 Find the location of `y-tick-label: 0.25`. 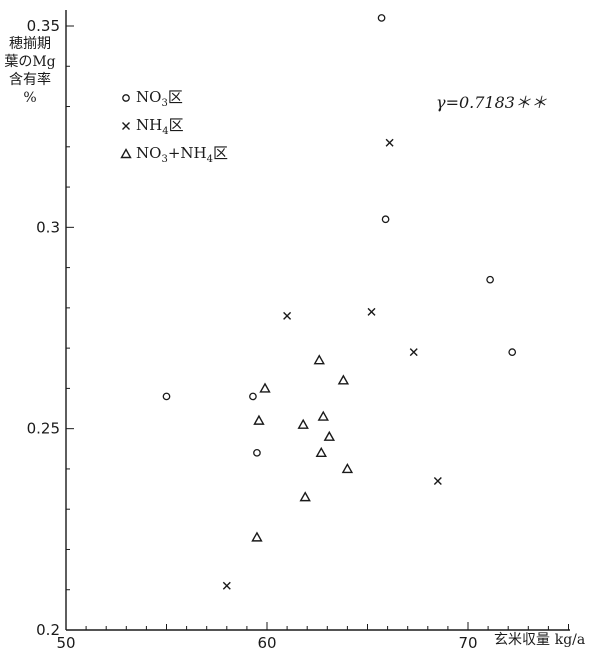

y-tick-label: 0.25 is located at coordinates (43, 429).